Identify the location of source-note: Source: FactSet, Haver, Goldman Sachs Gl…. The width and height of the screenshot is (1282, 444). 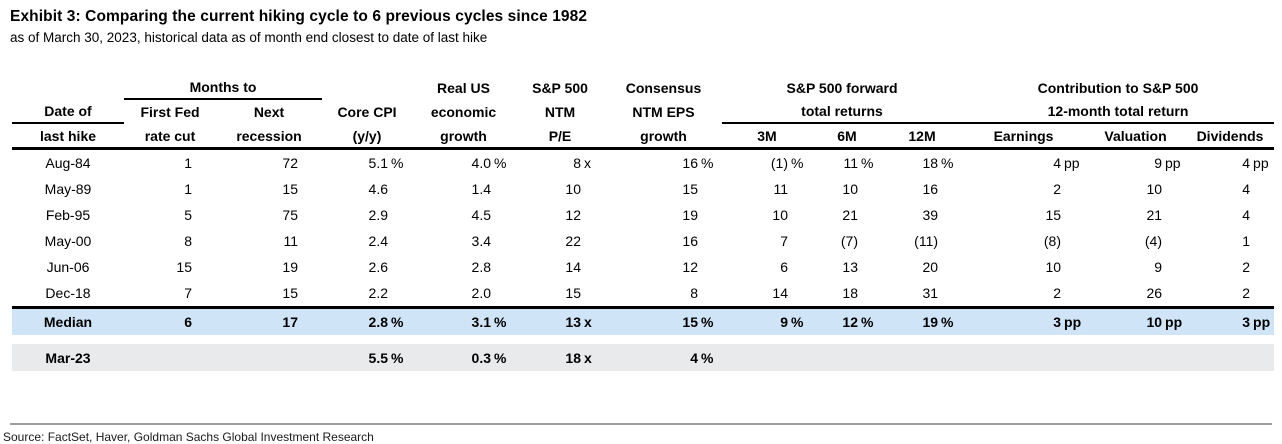
(188, 437).